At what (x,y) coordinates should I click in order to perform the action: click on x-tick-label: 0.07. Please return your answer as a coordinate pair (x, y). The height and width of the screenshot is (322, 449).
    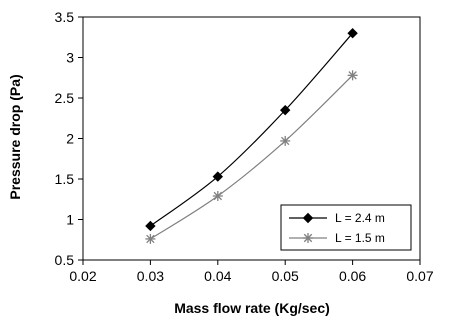
    Looking at the image, I should click on (419, 276).